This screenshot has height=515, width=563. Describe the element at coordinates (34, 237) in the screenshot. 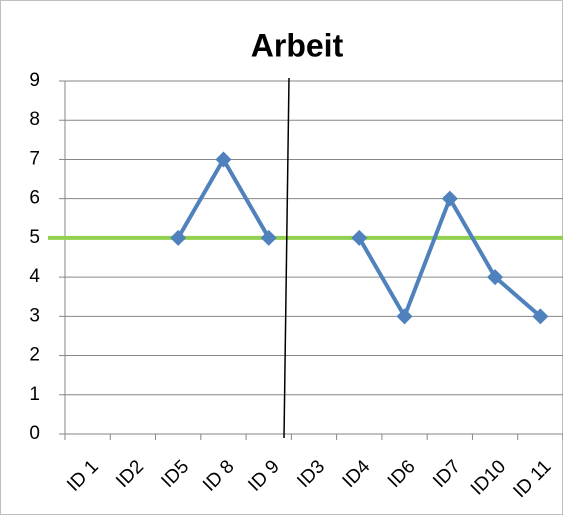

I see `y-tick-label: 5` at that location.